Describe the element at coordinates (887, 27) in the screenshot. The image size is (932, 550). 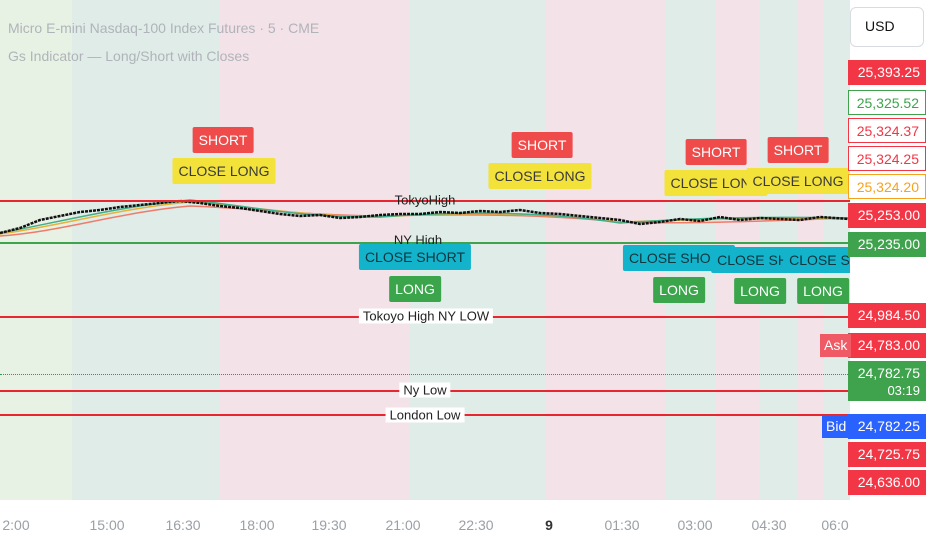
I see `currency-button: USD` at that location.